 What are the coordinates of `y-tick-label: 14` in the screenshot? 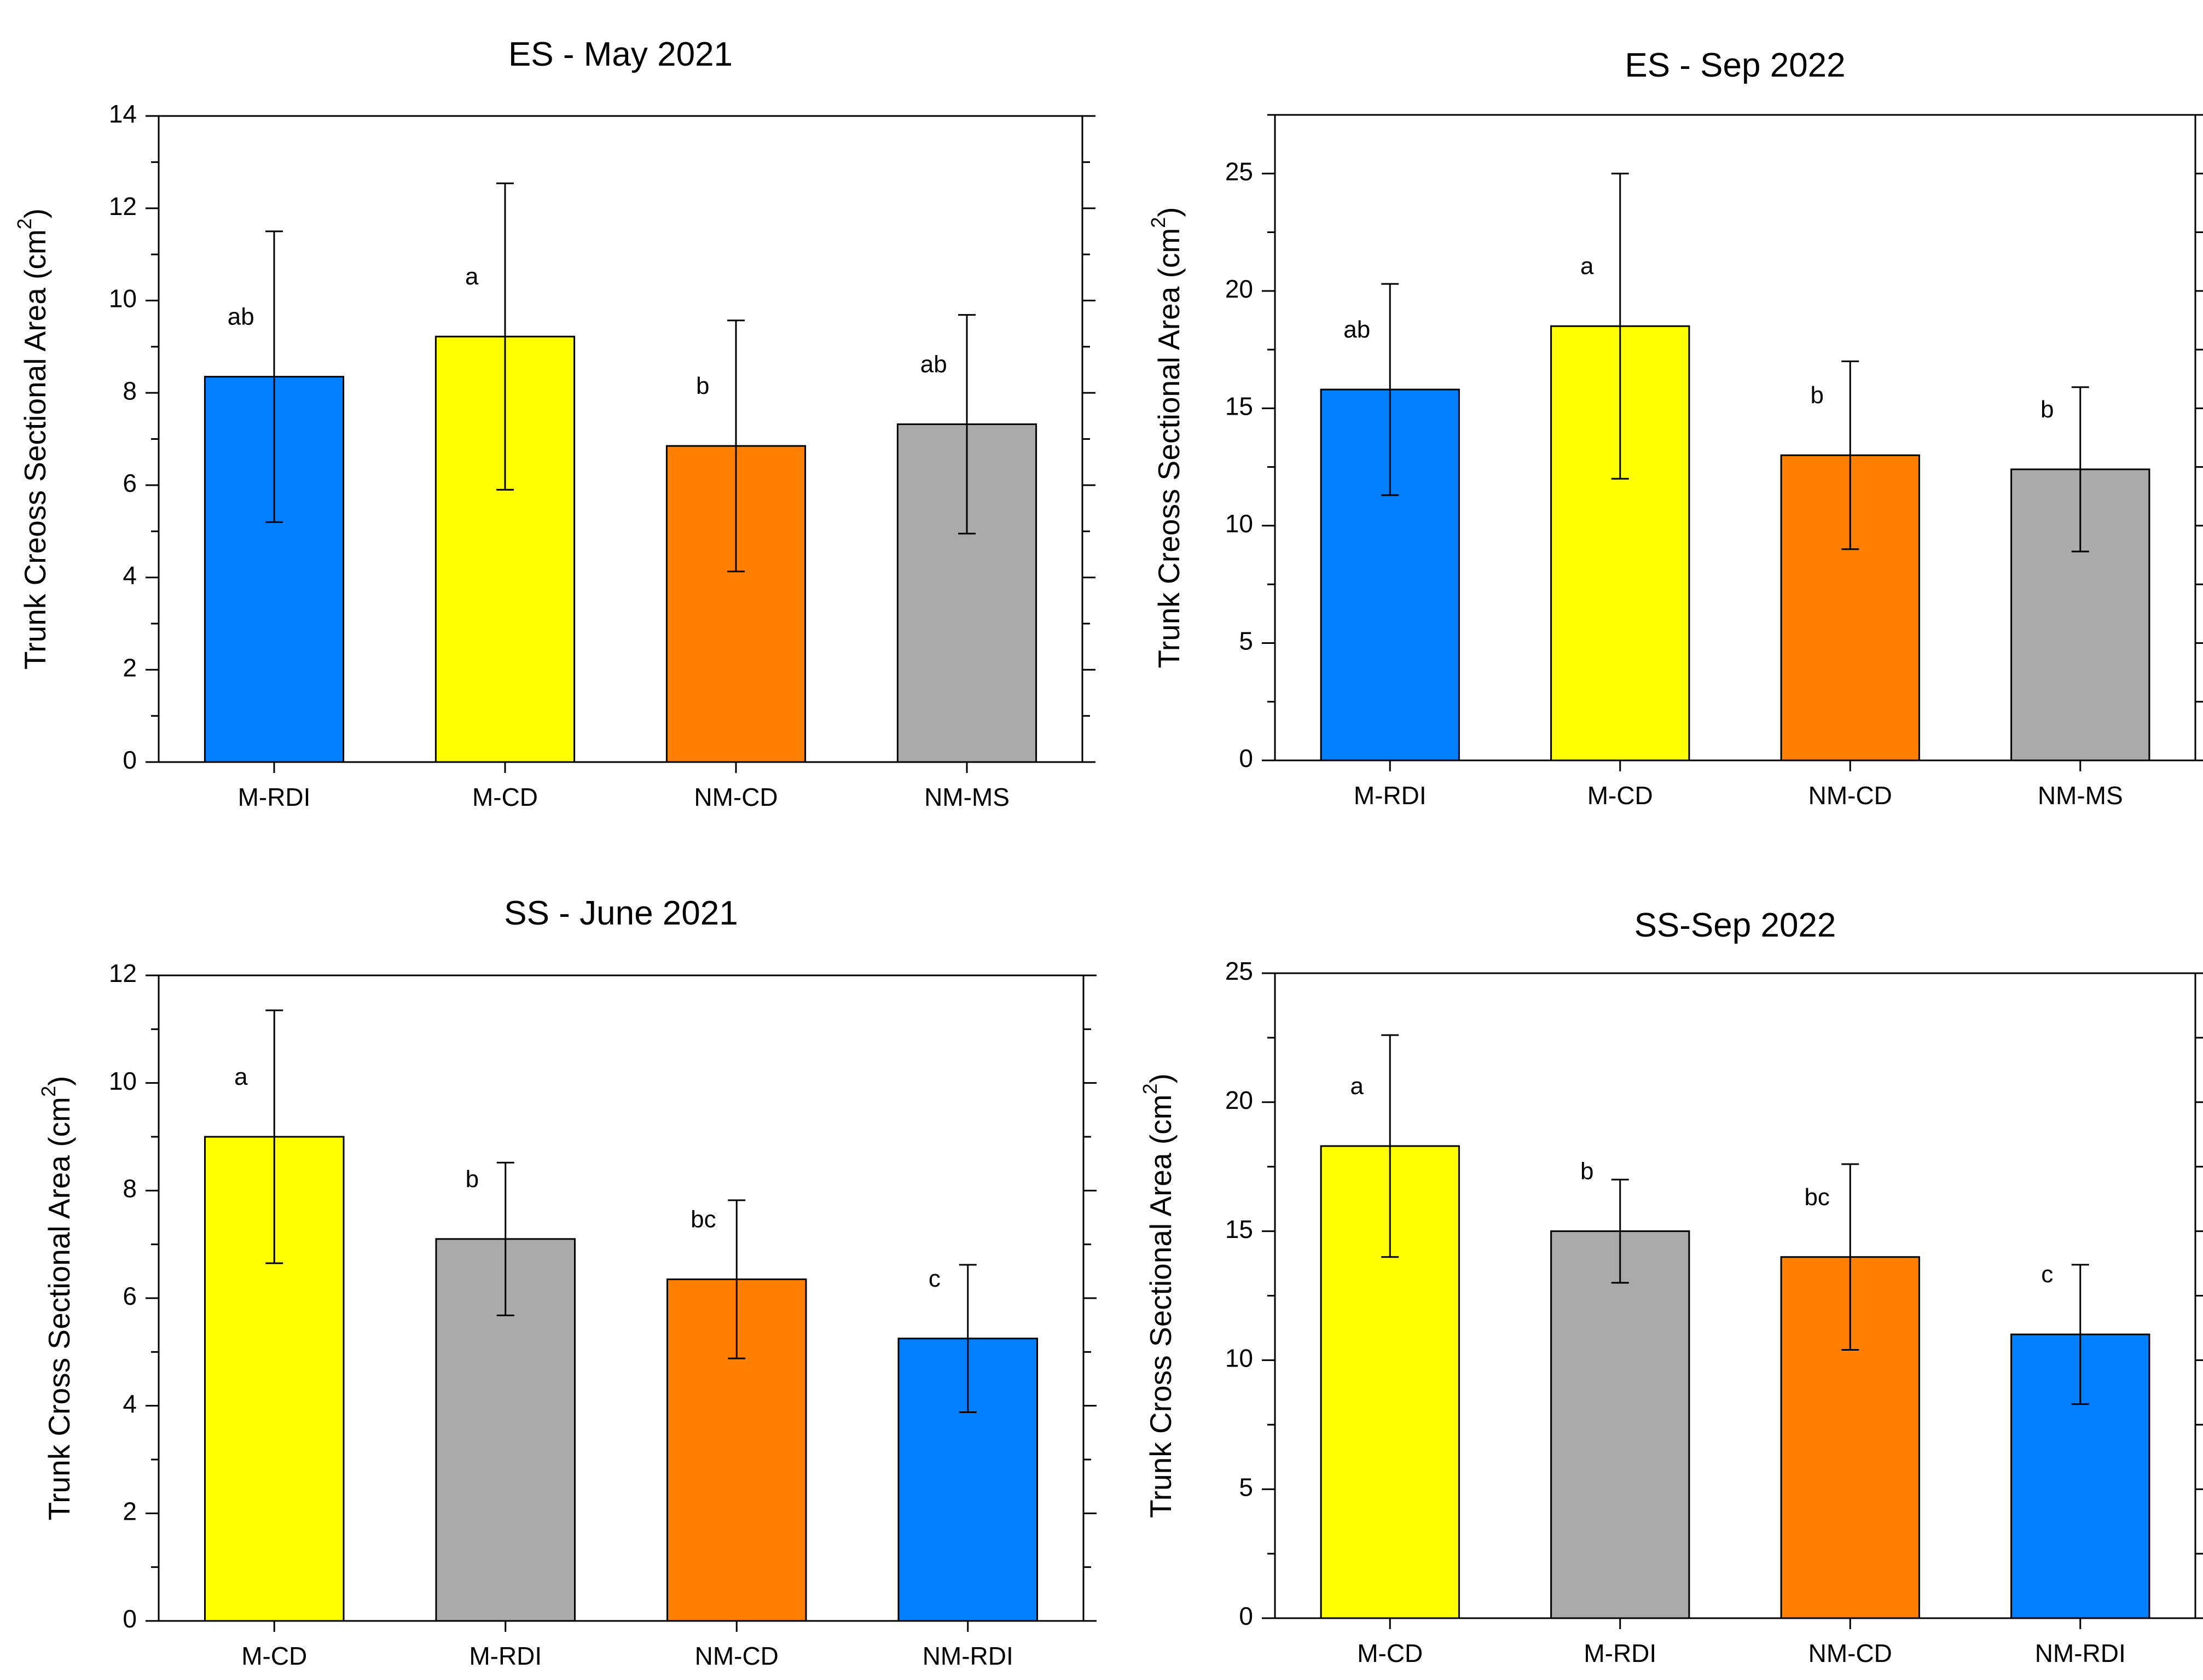 It's located at (123, 114).